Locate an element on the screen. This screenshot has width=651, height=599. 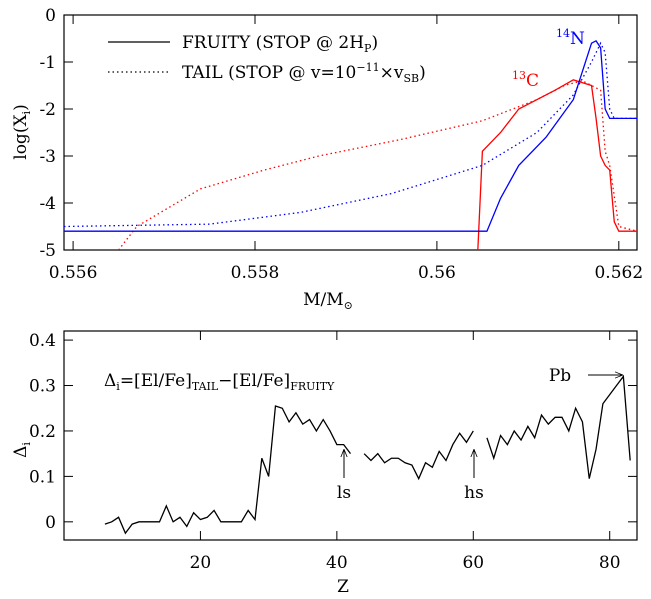
y-tick-label: 0.1 is located at coordinates (42, 477).